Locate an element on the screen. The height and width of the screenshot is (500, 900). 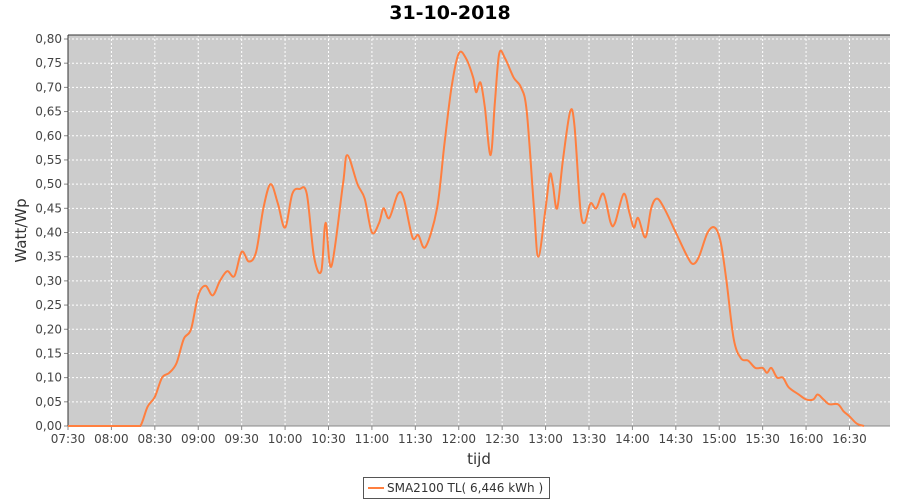
y-tick-label: 0,80 is located at coordinates (48, 39).